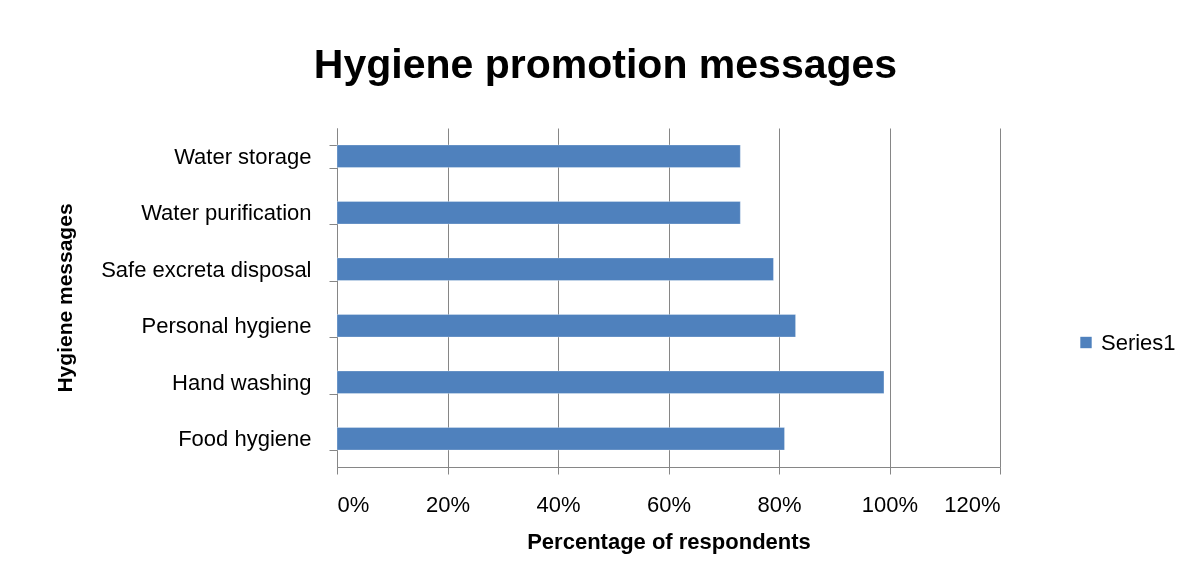 Image resolution: width=1187 pixels, height=583 pixels. Describe the element at coordinates (669, 504) in the screenshot. I see `x-tick-label: 60%` at that location.